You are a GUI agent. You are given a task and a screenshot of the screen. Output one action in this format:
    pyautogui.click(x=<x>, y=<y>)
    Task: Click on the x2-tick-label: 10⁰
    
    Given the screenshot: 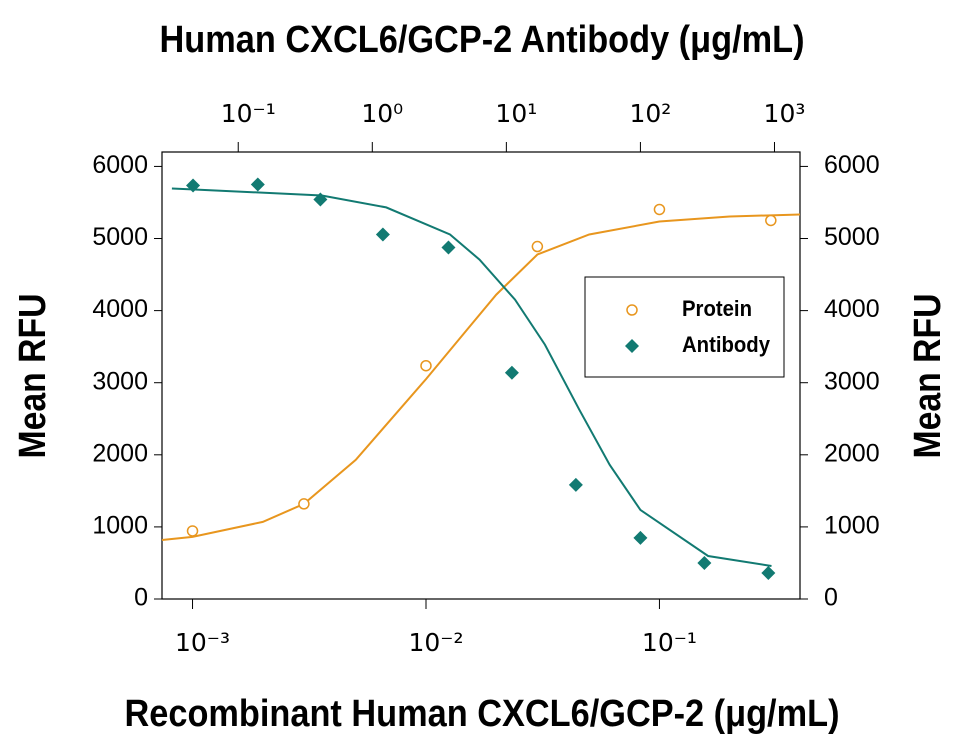 What is the action you would take?
    pyautogui.click(x=382, y=113)
    